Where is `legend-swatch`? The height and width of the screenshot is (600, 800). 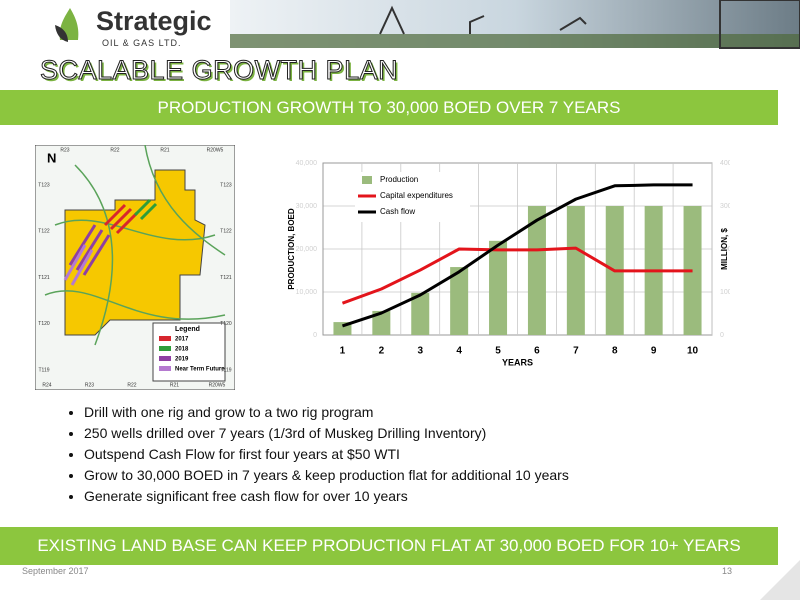 legend-swatch is located at coordinates (367, 180).